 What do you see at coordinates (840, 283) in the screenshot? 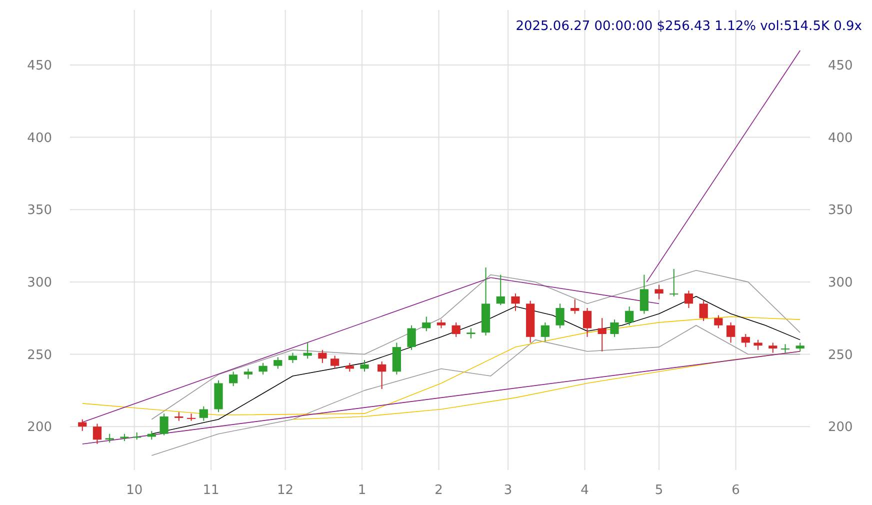
I see `y2-tick-label: 300` at bounding box center [840, 283].